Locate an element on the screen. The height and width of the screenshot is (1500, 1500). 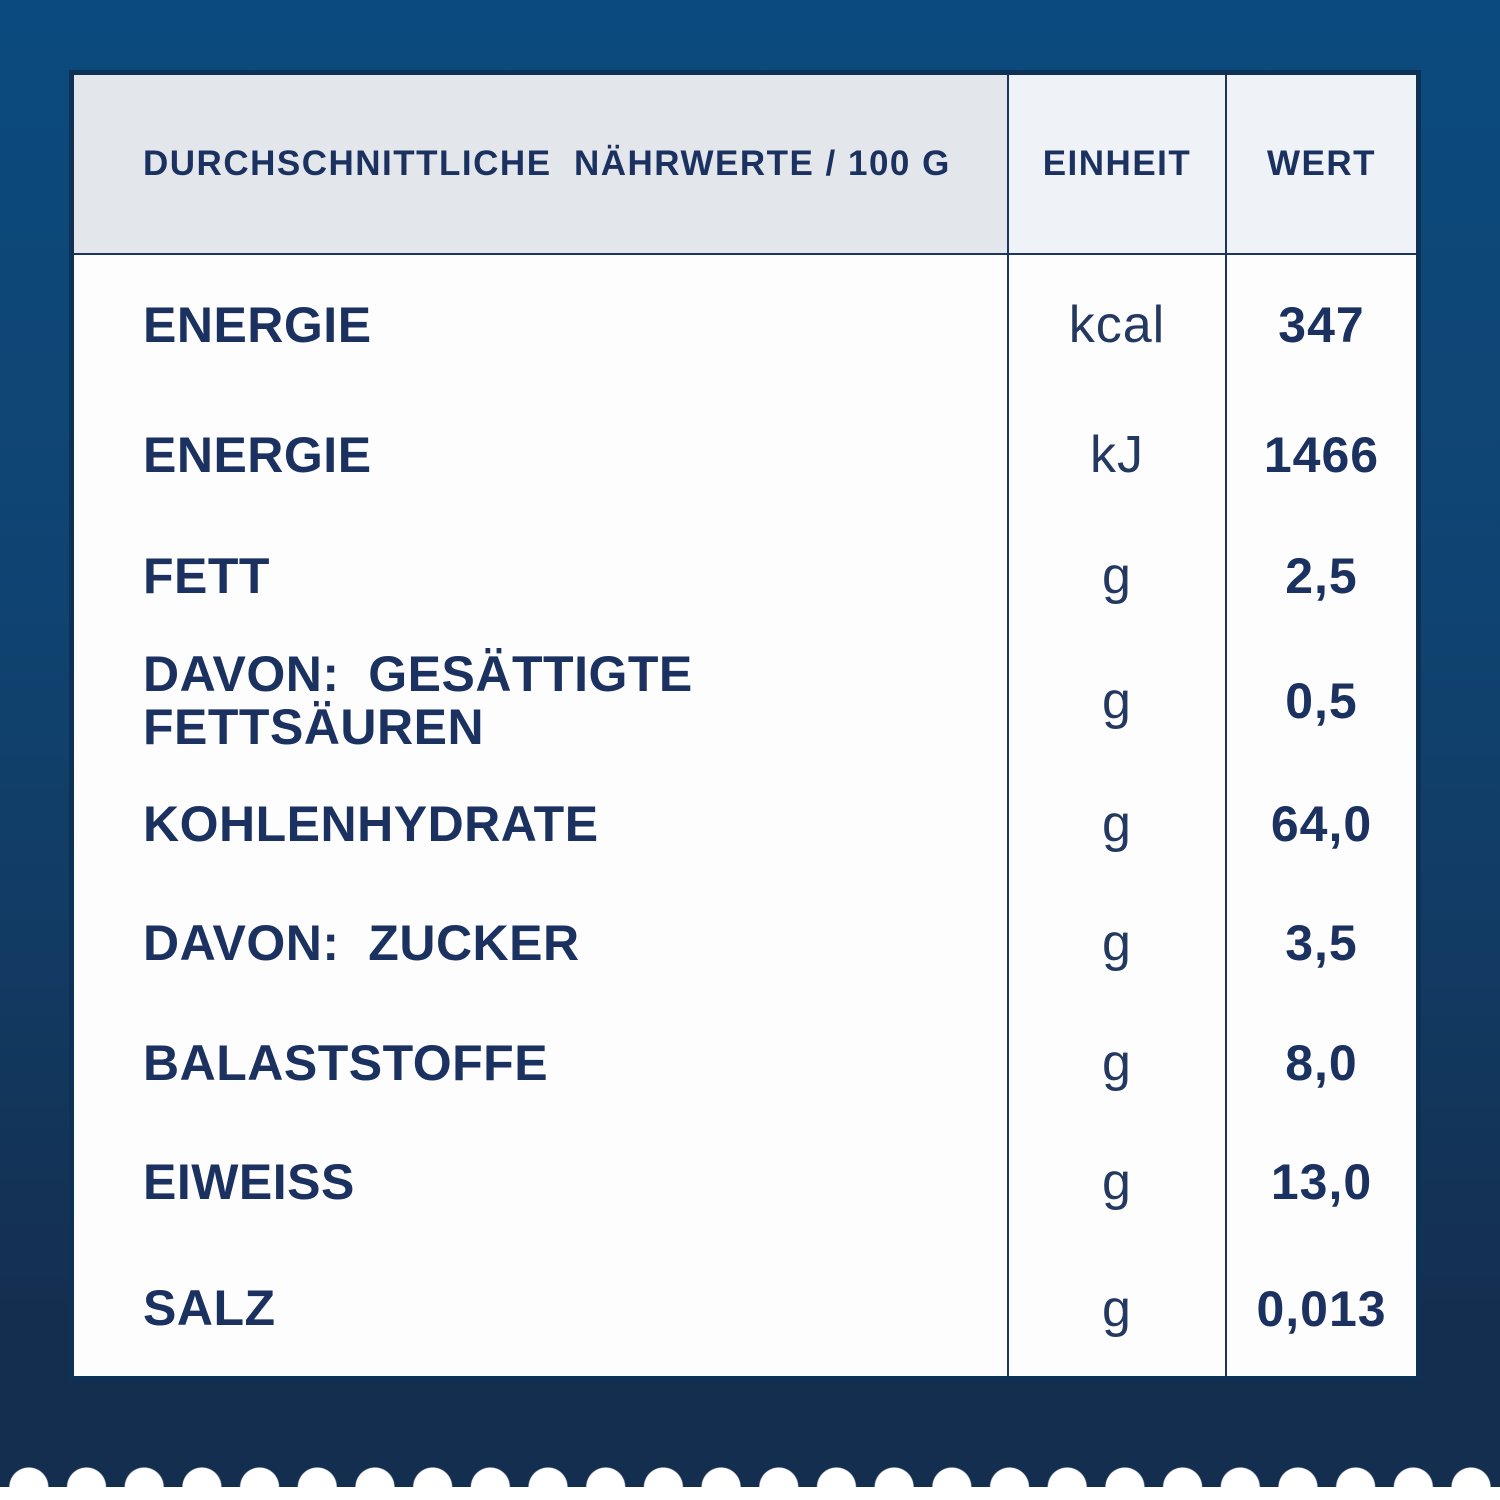
nutrient-value: 8,0 is located at coordinates (1321, 1063).